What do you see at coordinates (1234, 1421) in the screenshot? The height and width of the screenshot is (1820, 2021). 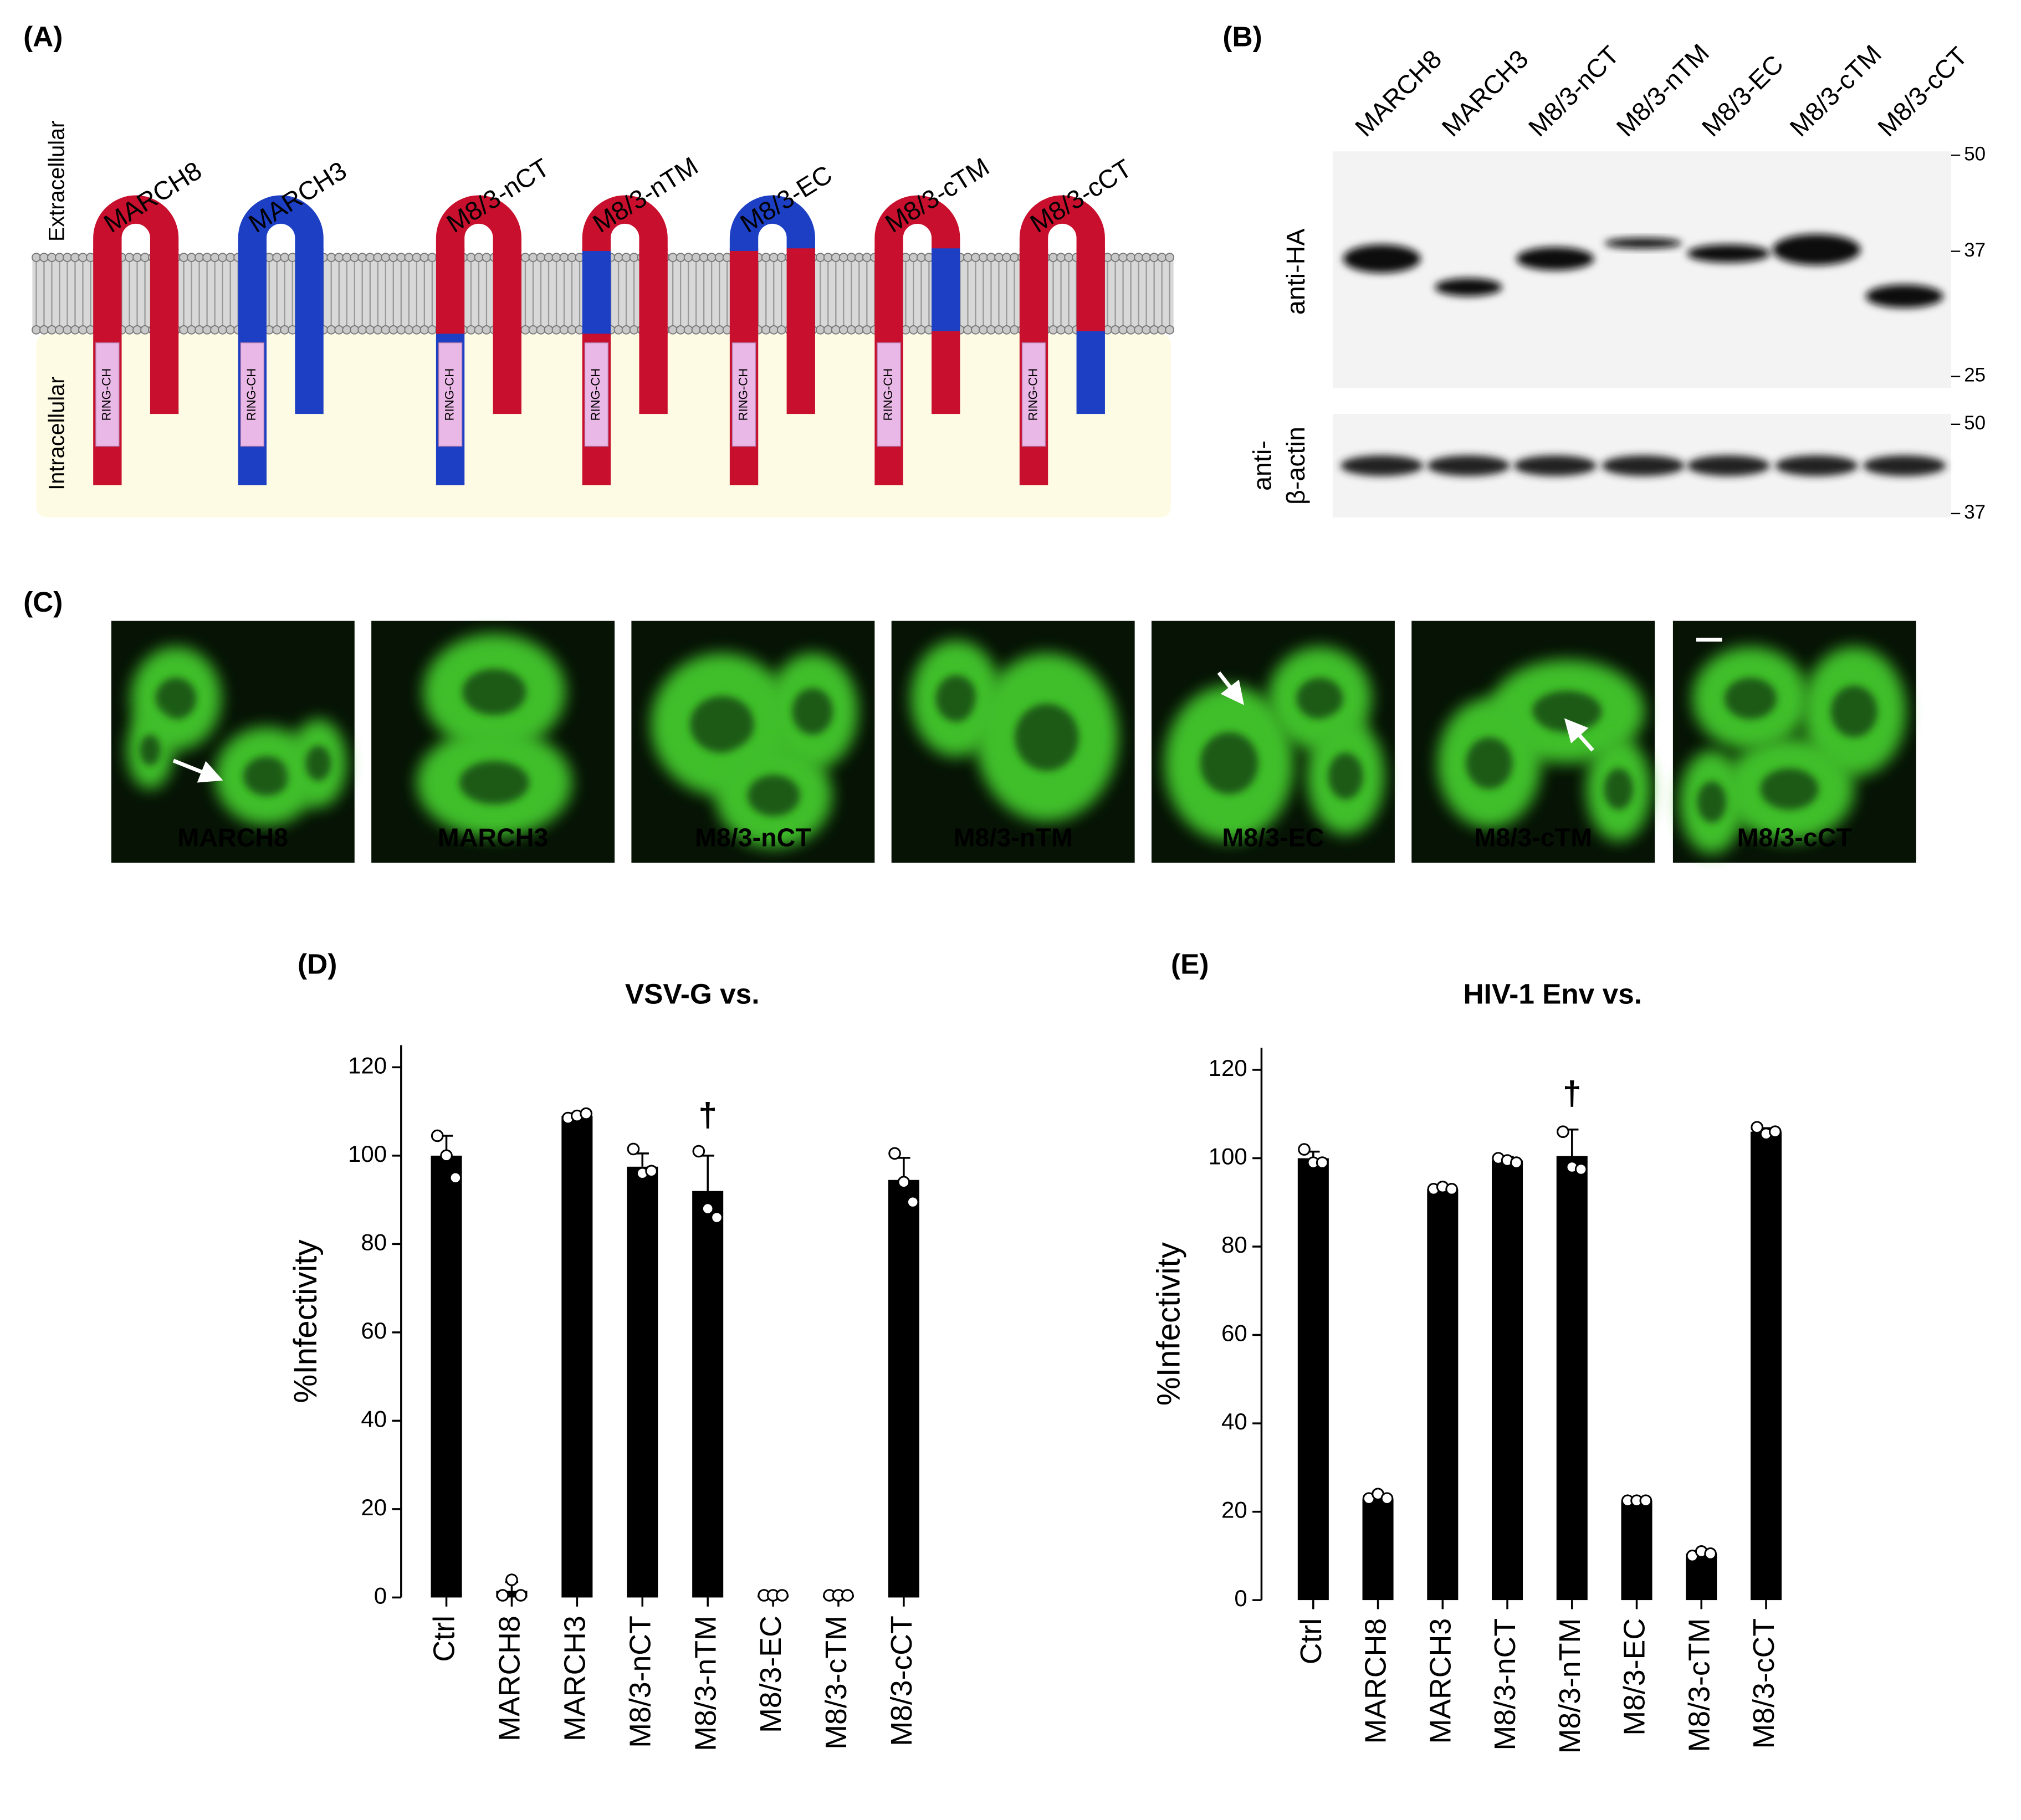 I see `y-tick-label: 40` at bounding box center [1234, 1421].